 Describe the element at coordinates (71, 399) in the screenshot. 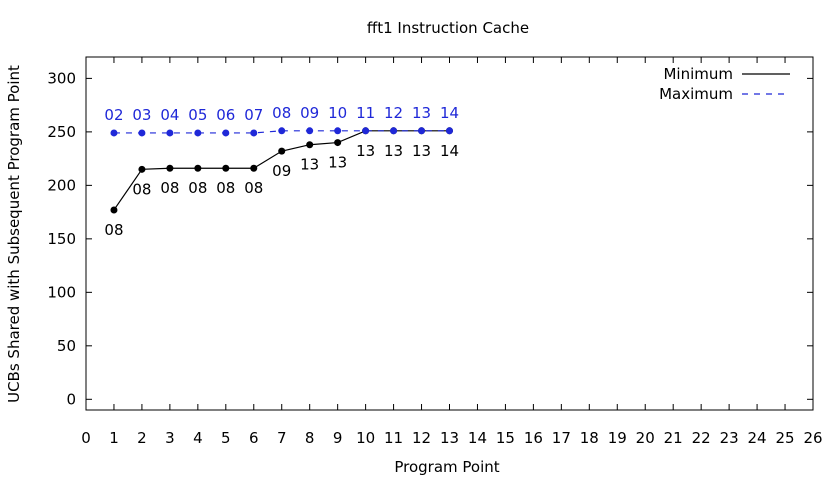

I see `y-tick-label: 0` at that location.